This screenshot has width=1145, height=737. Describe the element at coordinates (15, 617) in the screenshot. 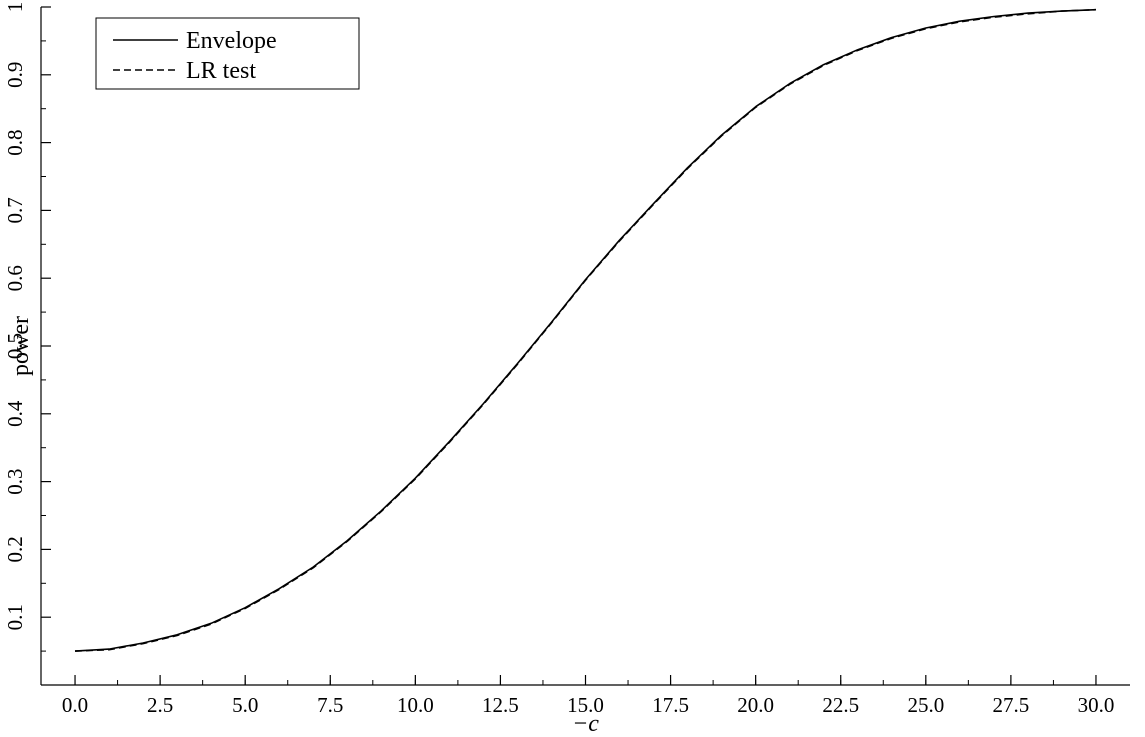

I see `y-tick-label: 0.1` at that location.